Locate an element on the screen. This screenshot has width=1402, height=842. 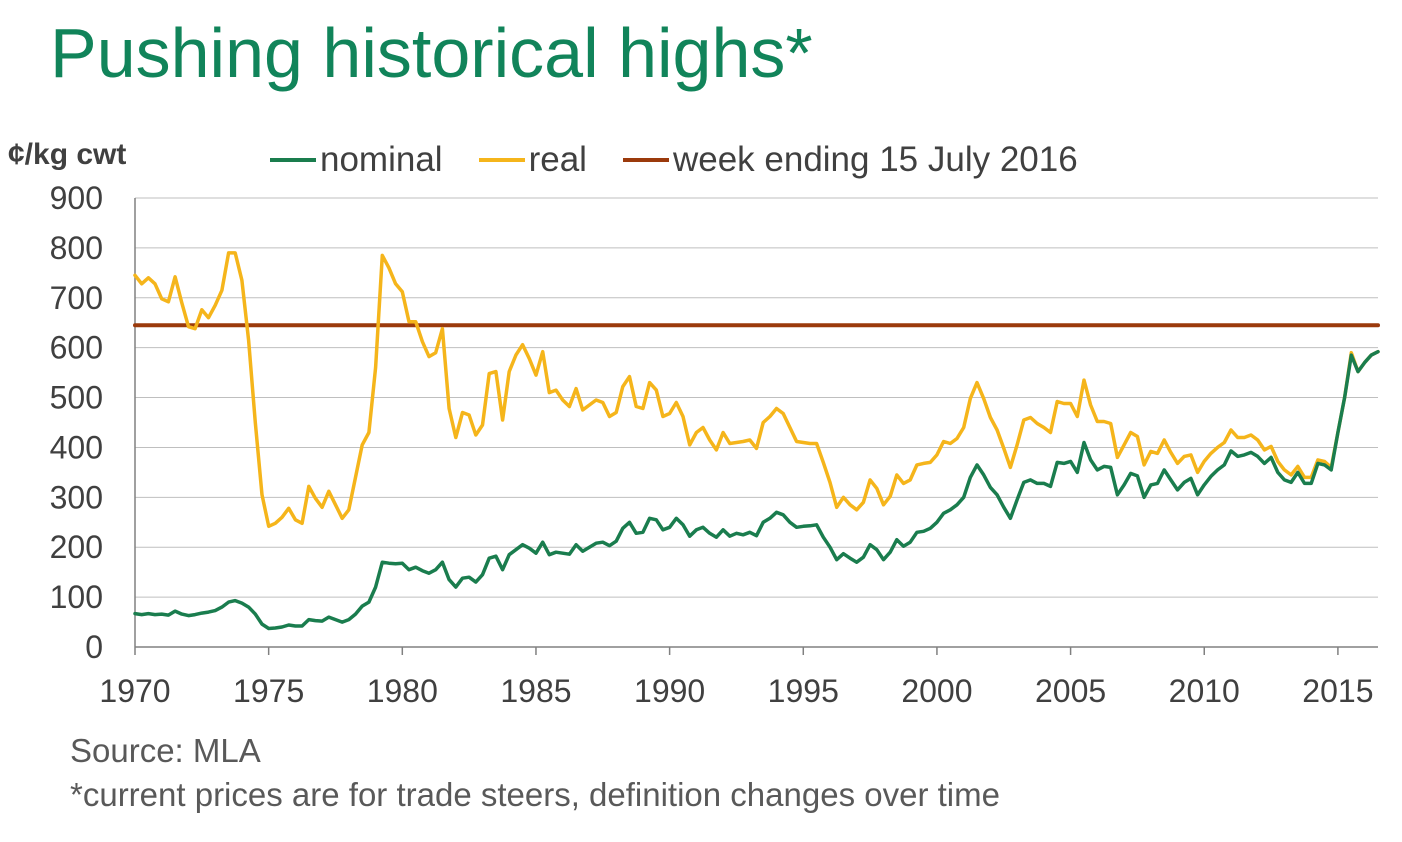
legend-item-nominal: nominal is located at coordinates (356, 160).